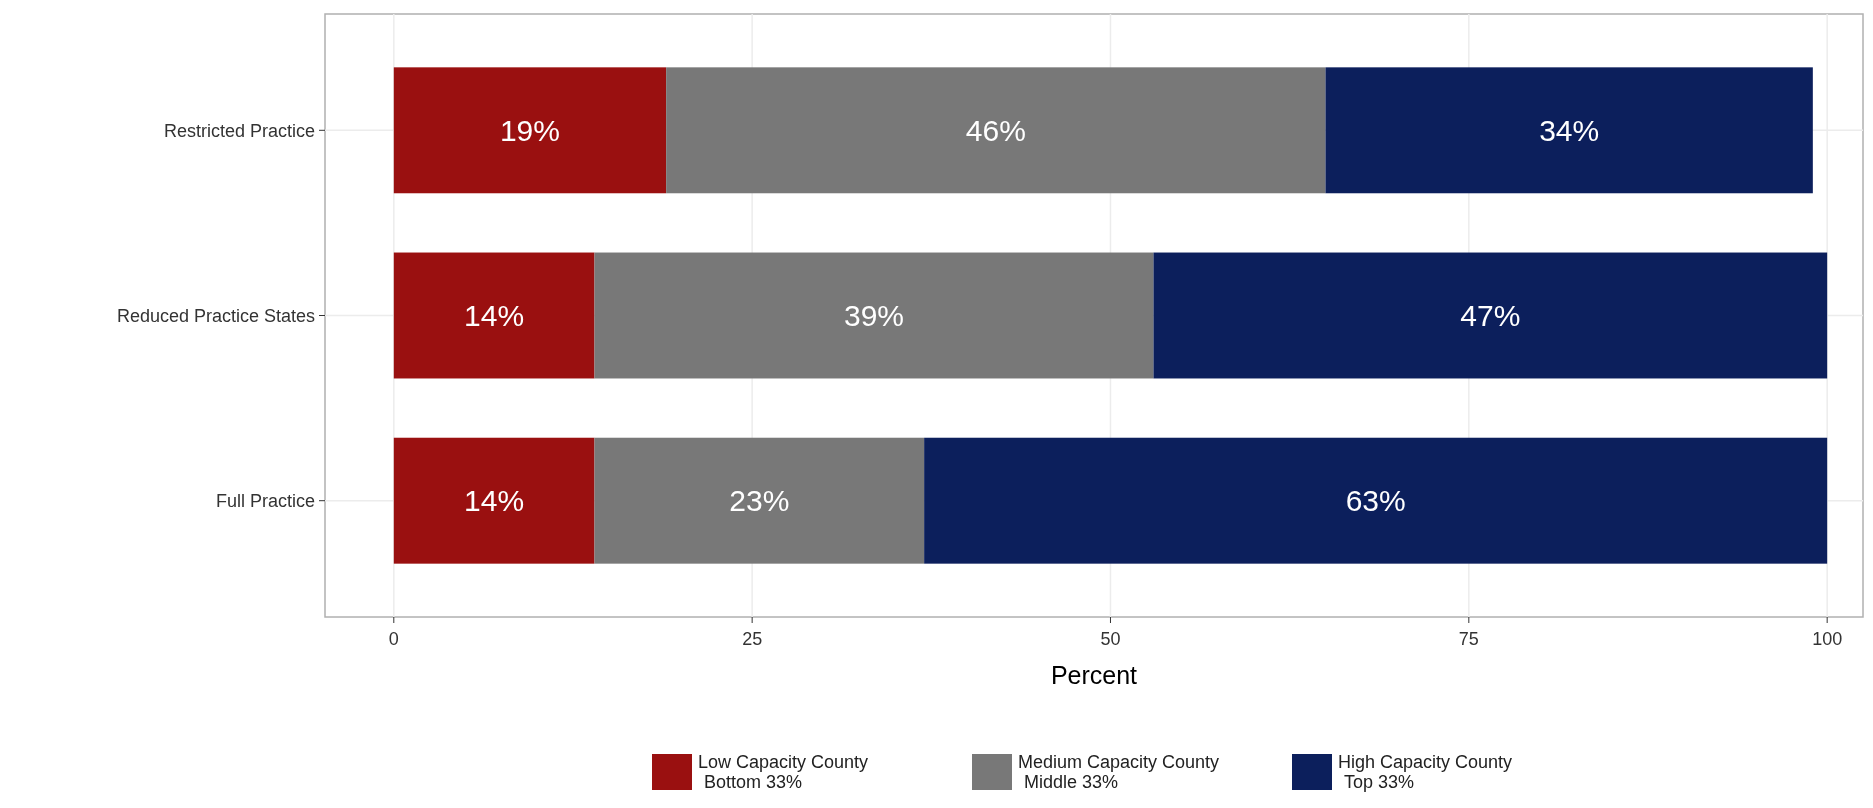 This screenshot has width=1873, height=808. What do you see at coordinates (1094, 675) in the screenshot?
I see `x-axis-title: Percent` at bounding box center [1094, 675].